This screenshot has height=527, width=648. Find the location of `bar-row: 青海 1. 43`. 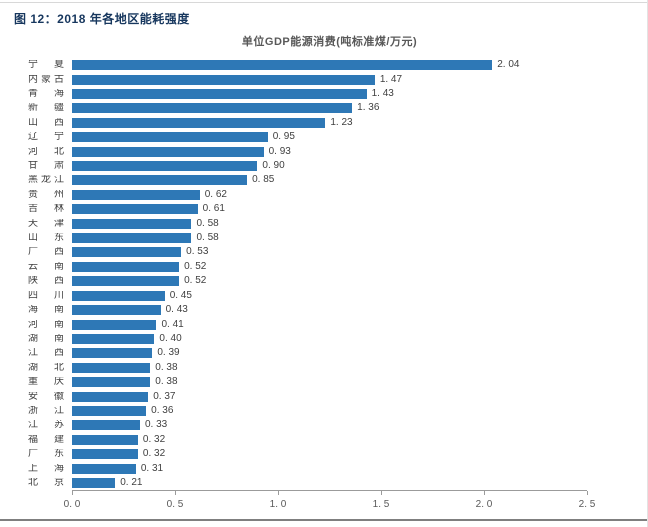

bar-row: 青海 1. 43 is located at coordinates (323, 94).